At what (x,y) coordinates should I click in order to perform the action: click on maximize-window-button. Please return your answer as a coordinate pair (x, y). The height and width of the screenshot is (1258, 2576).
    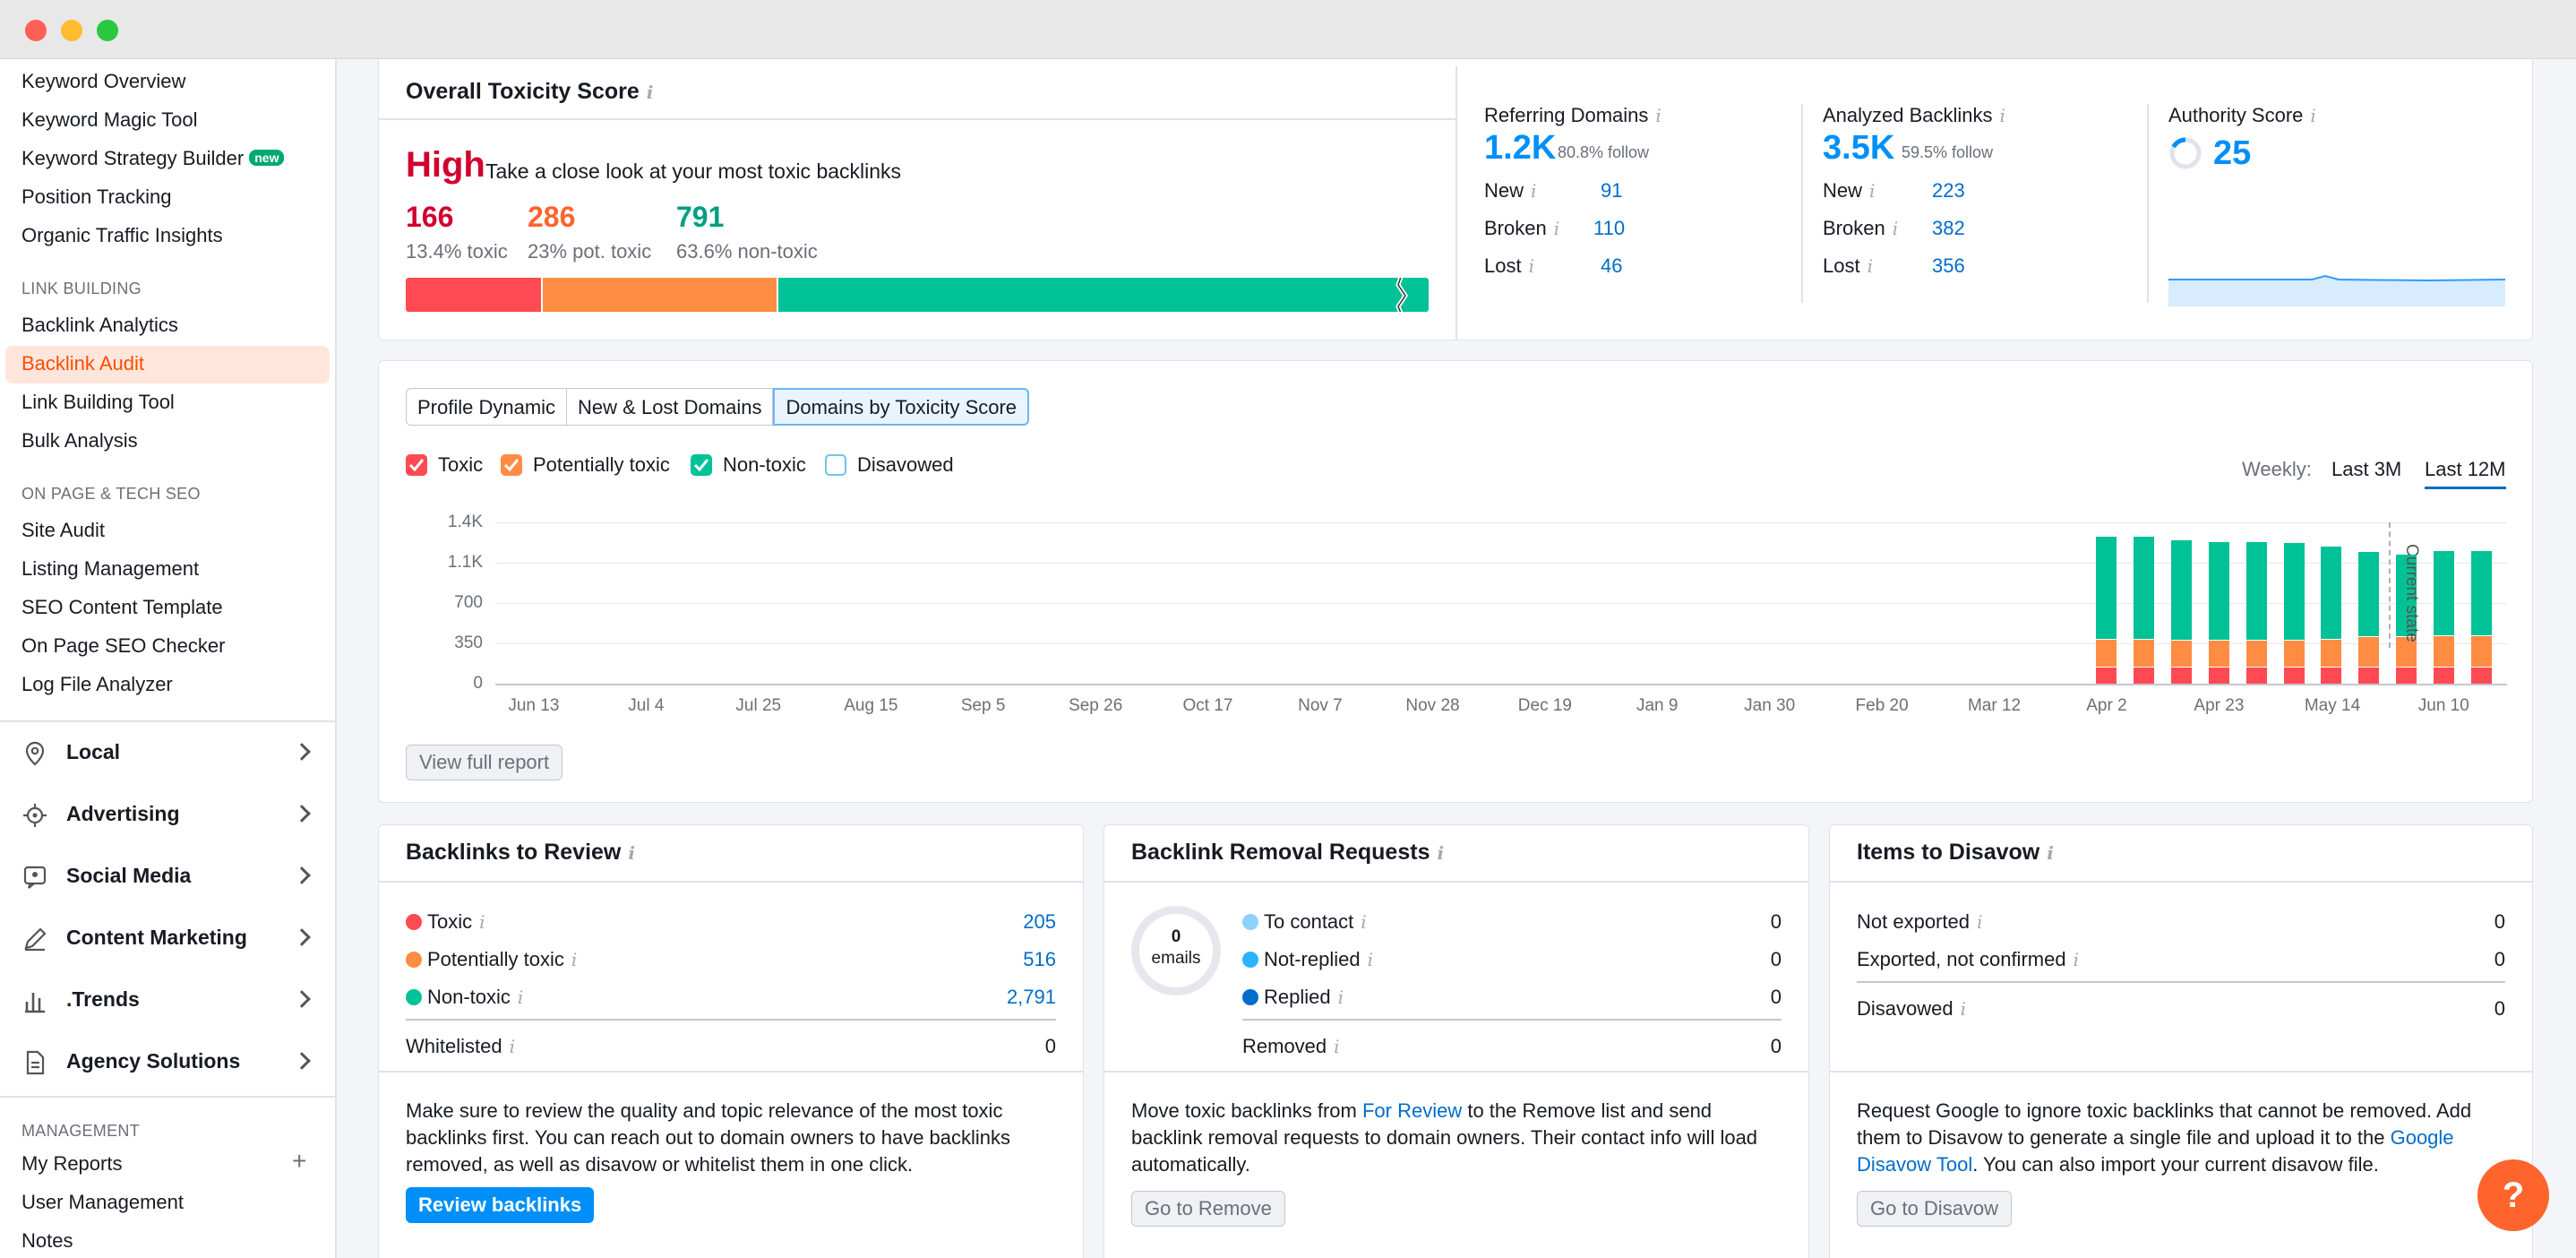
    Looking at the image, I should click on (107, 30).